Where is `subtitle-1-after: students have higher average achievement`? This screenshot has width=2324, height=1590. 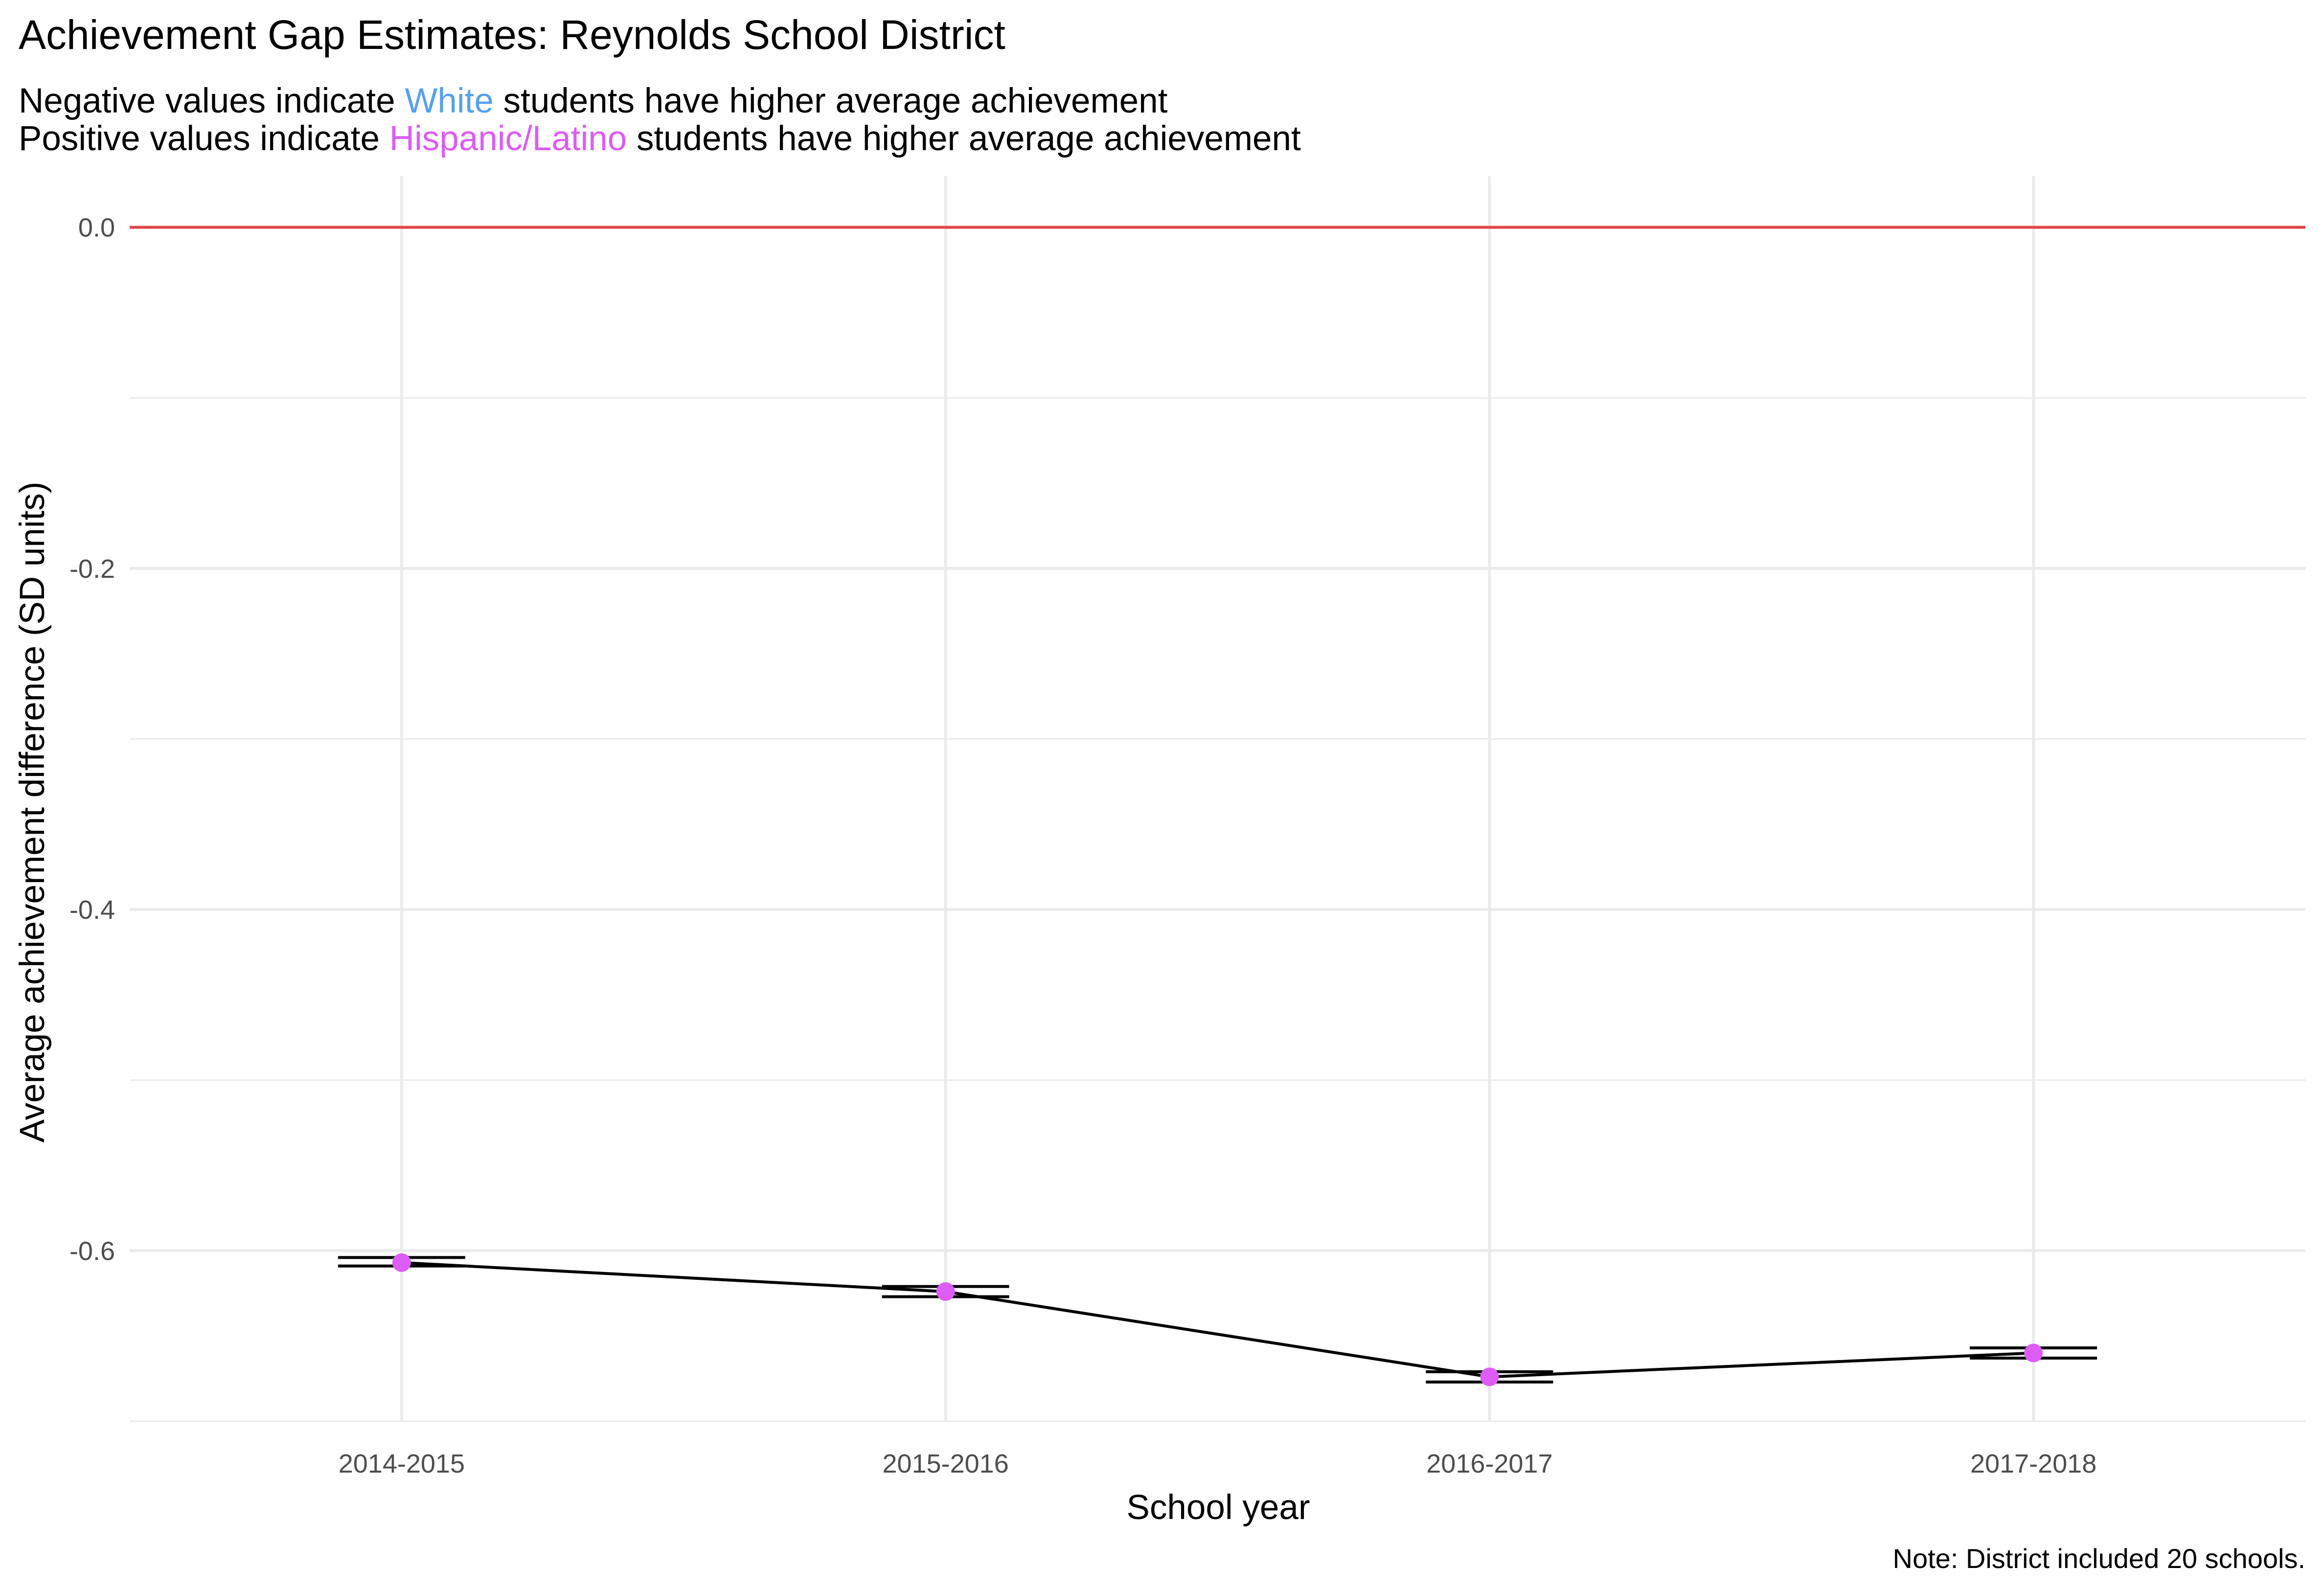 subtitle-1-after: students have higher average achievement is located at coordinates (835, 101).